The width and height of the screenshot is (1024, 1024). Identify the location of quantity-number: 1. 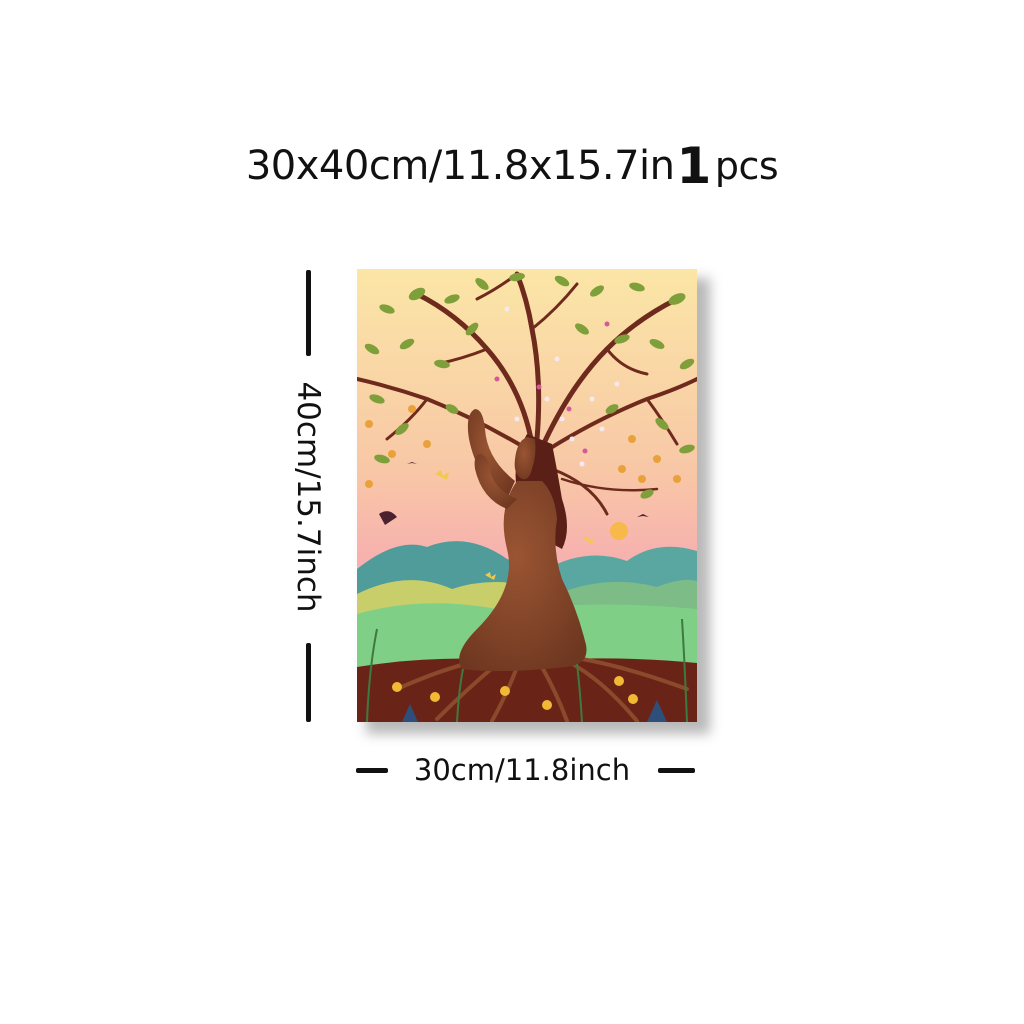
(694, 166).